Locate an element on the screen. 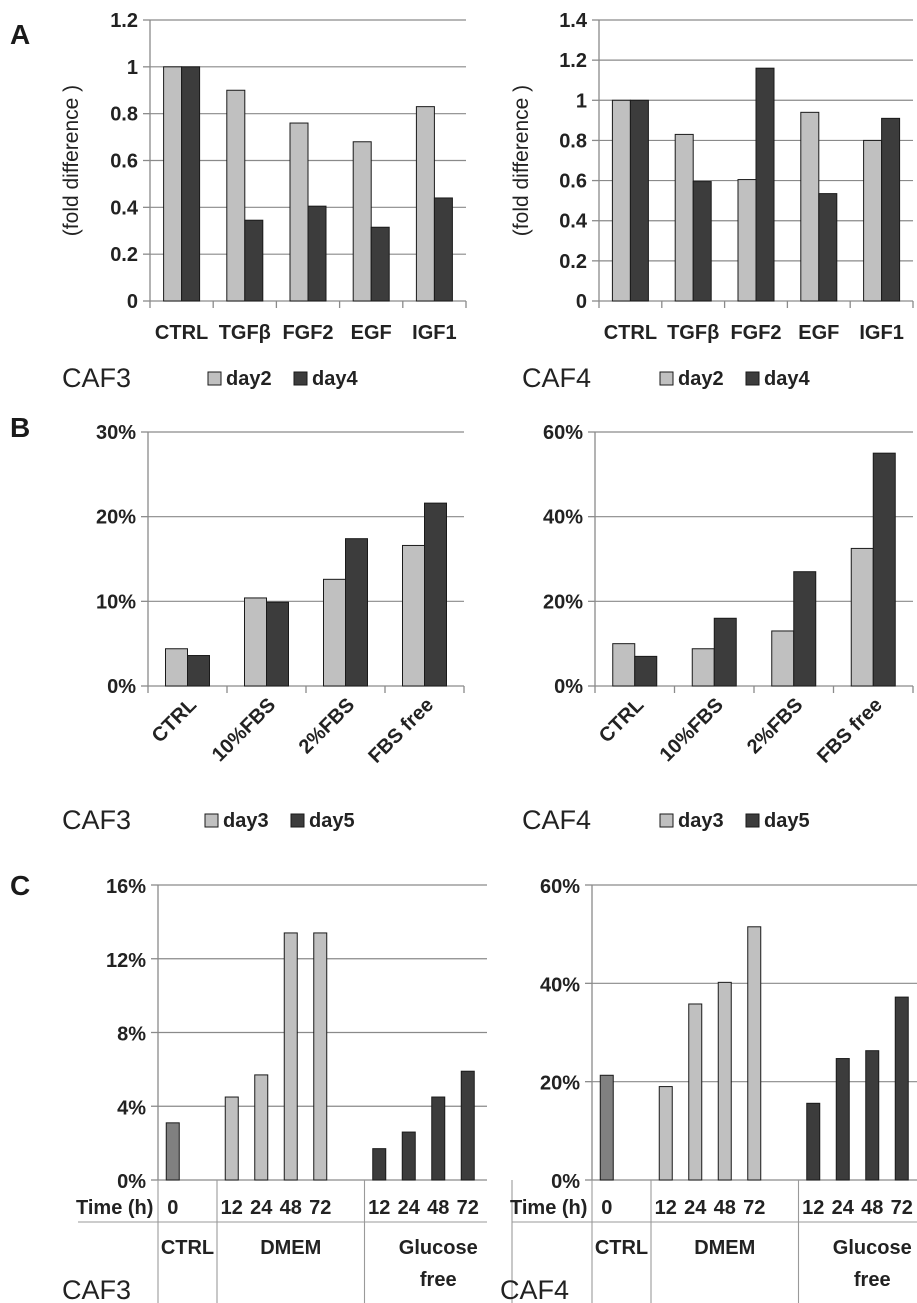  b-caf3-ytick-label: 30% is located at coordinates (116, 433).